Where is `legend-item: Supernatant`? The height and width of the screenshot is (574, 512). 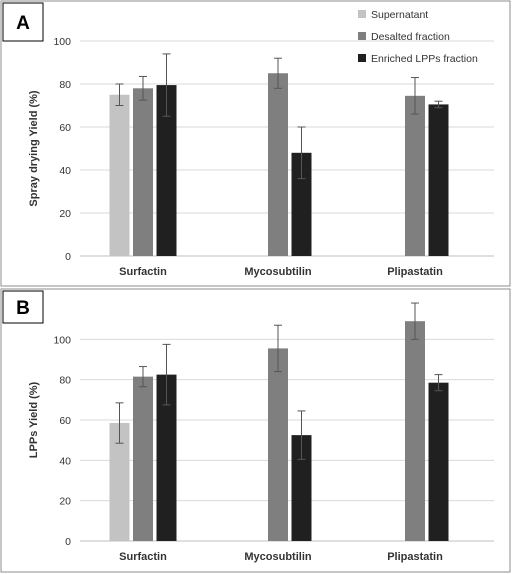 legend-item: Supernatant is located at coordinates (393, 15).